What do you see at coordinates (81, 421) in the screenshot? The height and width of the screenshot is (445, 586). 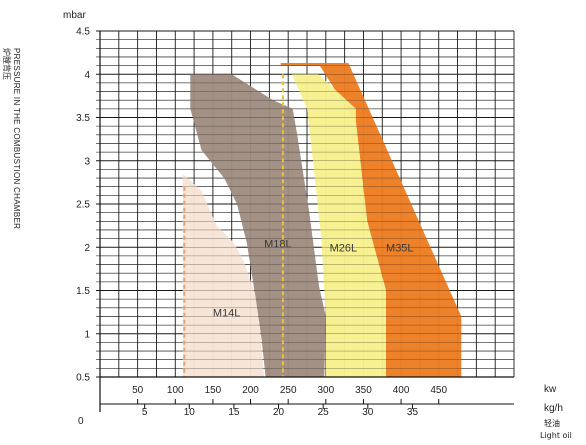 I see `y-zero-label: 0` at bounding box center [81, 421].